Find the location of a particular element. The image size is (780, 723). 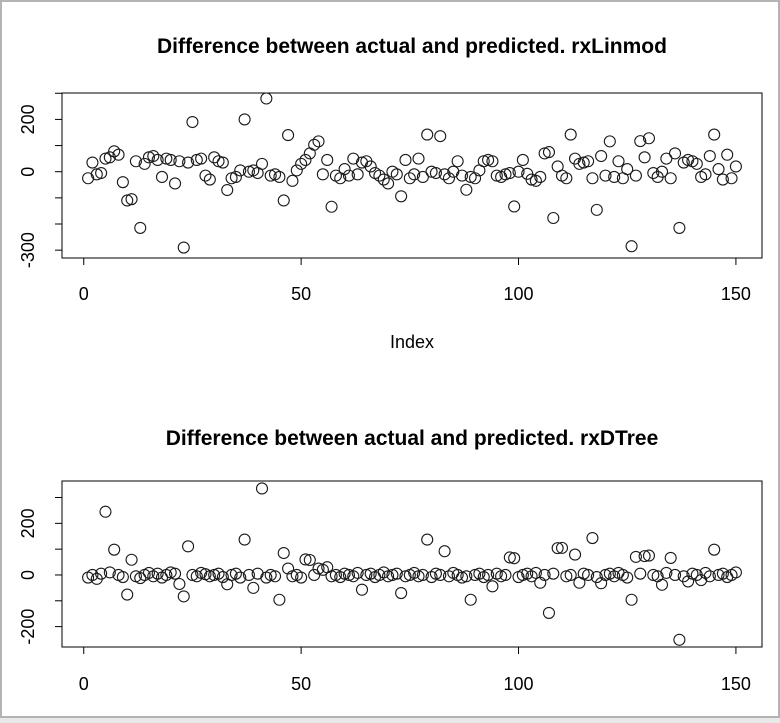

x-axis-label-index: Index is located at coordinates (412, 342).